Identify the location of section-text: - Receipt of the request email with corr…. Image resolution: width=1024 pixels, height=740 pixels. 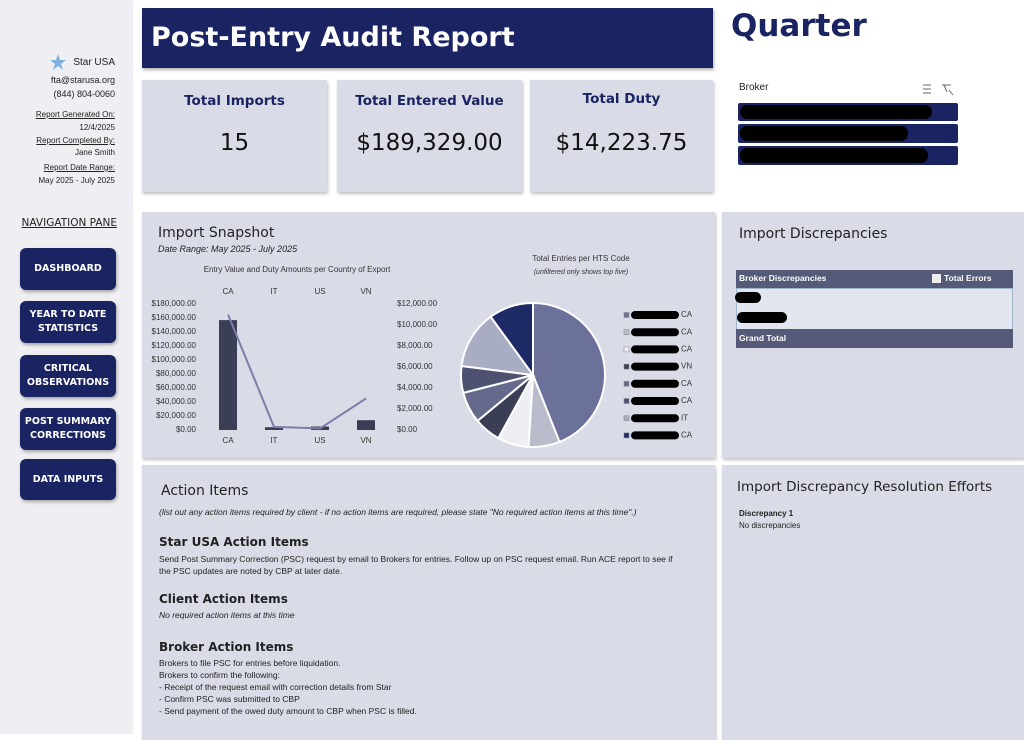
(275, 687).